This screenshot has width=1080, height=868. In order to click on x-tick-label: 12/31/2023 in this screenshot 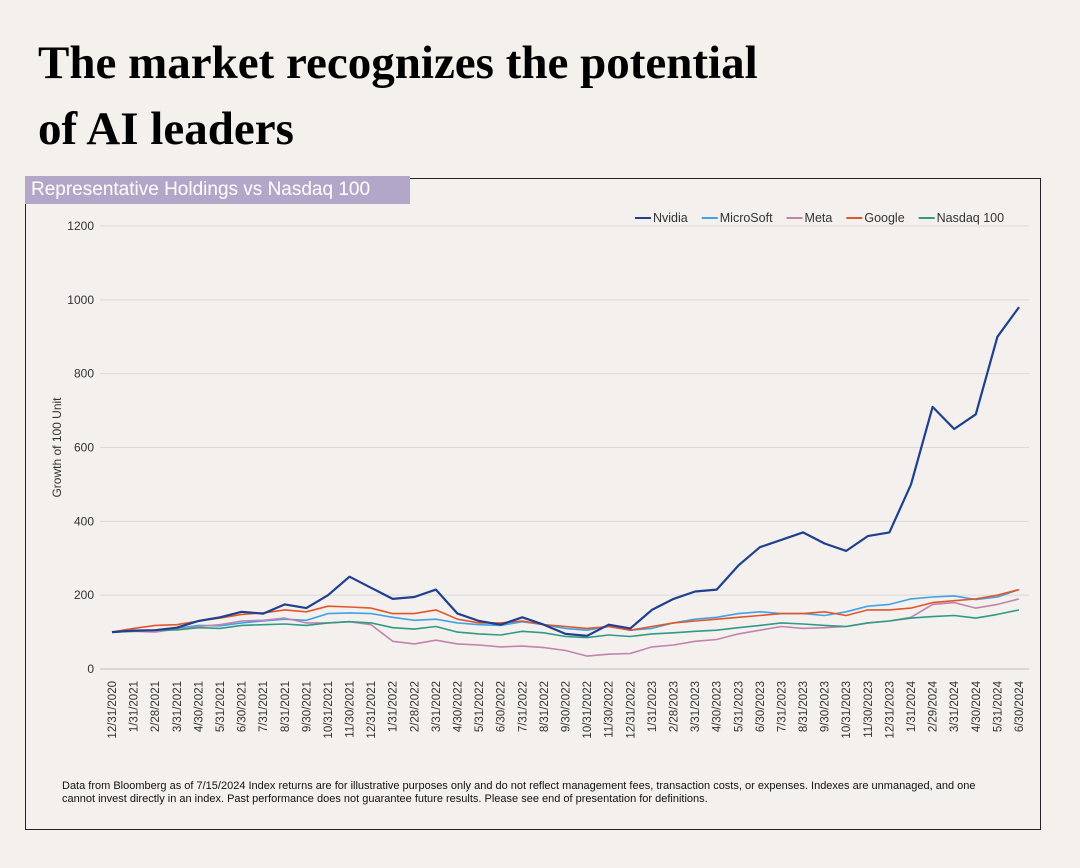, I will do `click(890, 710)`.